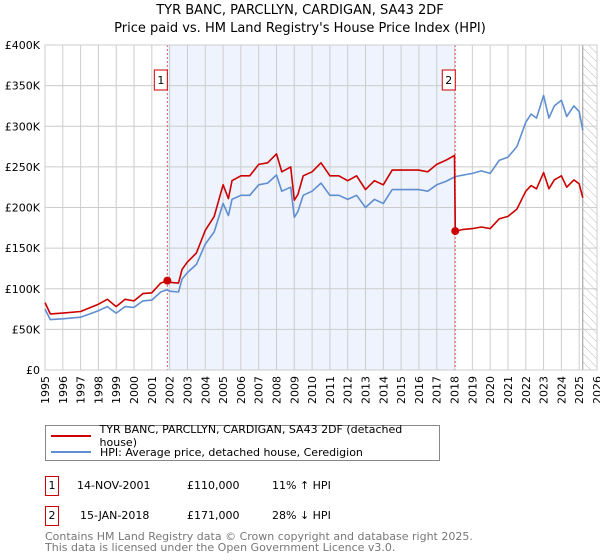  Describe the element at coordinates (330, 390) in the screenshot. I see `x-tick-label: 2011` at that location.